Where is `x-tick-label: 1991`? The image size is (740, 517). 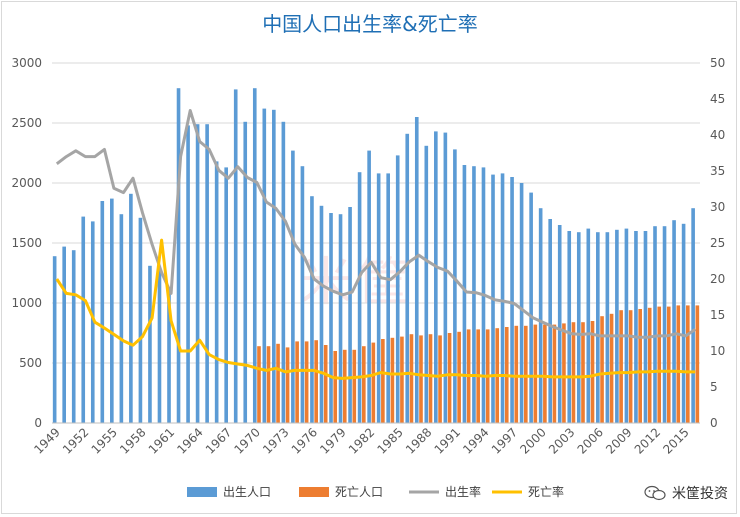 x-tick-label: 1991 is located at coordinates (447, 440).